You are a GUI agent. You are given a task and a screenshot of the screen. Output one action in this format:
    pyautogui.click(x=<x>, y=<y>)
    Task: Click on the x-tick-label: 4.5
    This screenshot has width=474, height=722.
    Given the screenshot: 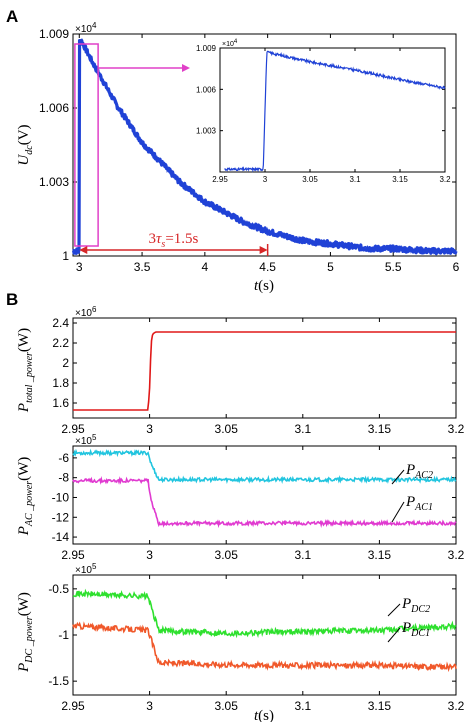 What is the action you would take?
    pyautogui.click(x=267, y=267)
    